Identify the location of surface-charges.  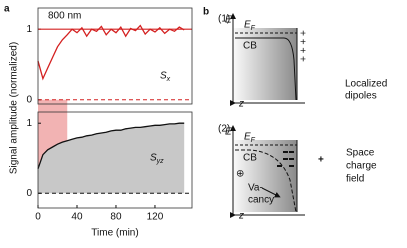
(285, 159).